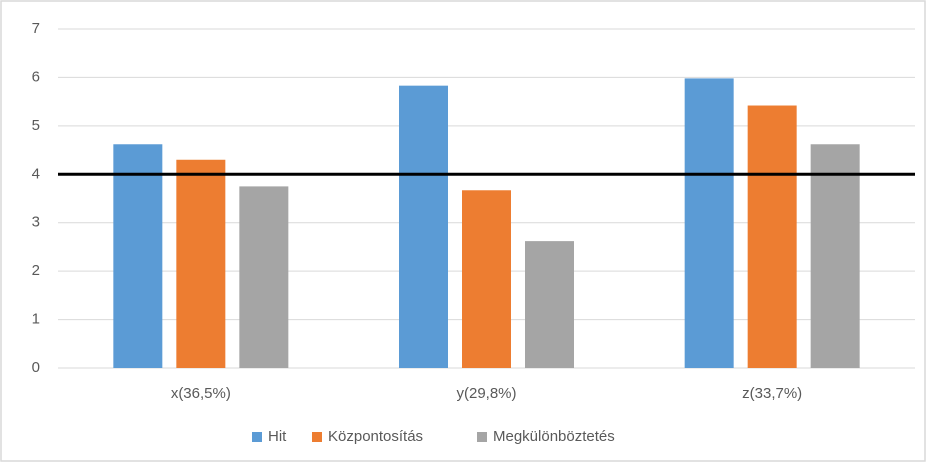 The width and height of the screenshot is (927, 463). Describe the element at coordinates (36, 173) in the screenshot. I see `y-tick-label: 4` at that location.